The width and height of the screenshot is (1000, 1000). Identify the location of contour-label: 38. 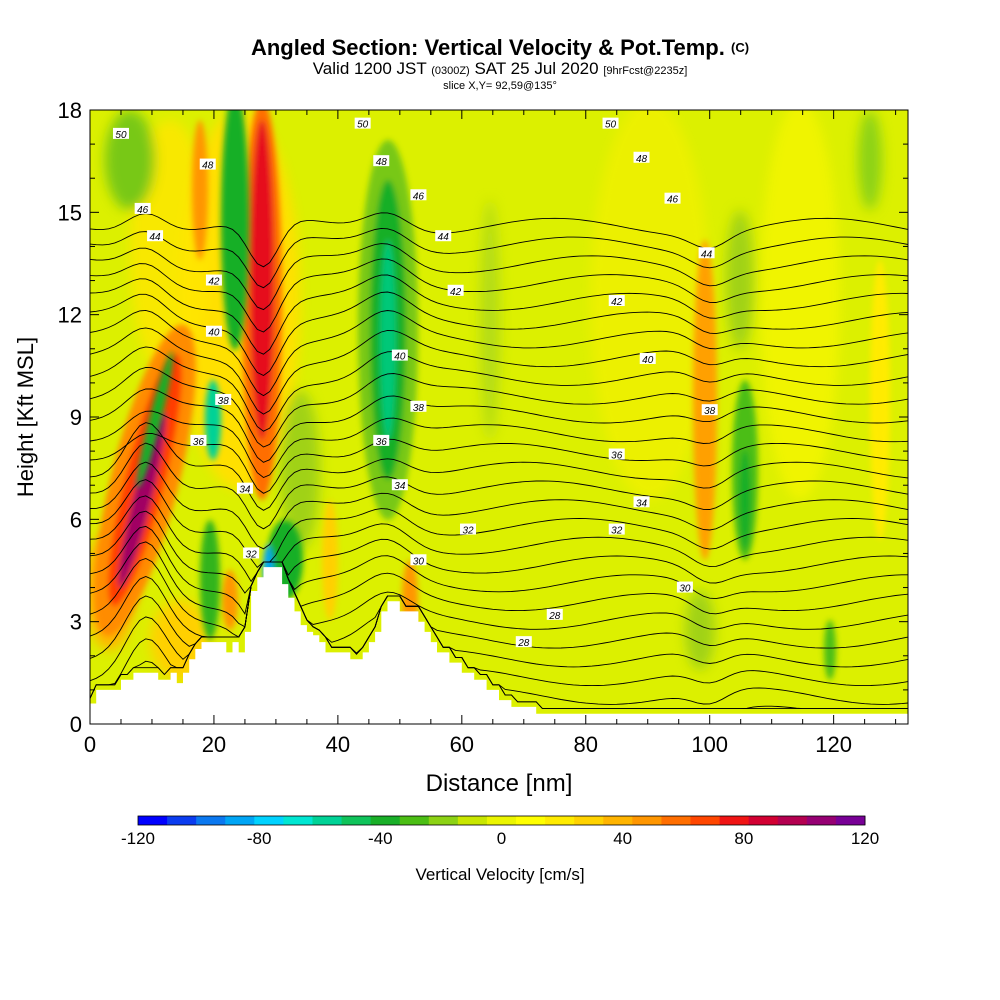
(709, 410).